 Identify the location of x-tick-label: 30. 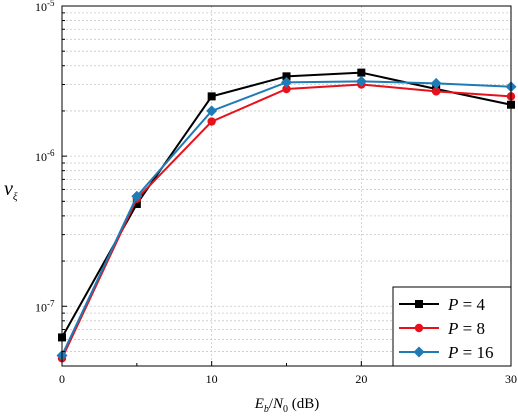
(511, 379).